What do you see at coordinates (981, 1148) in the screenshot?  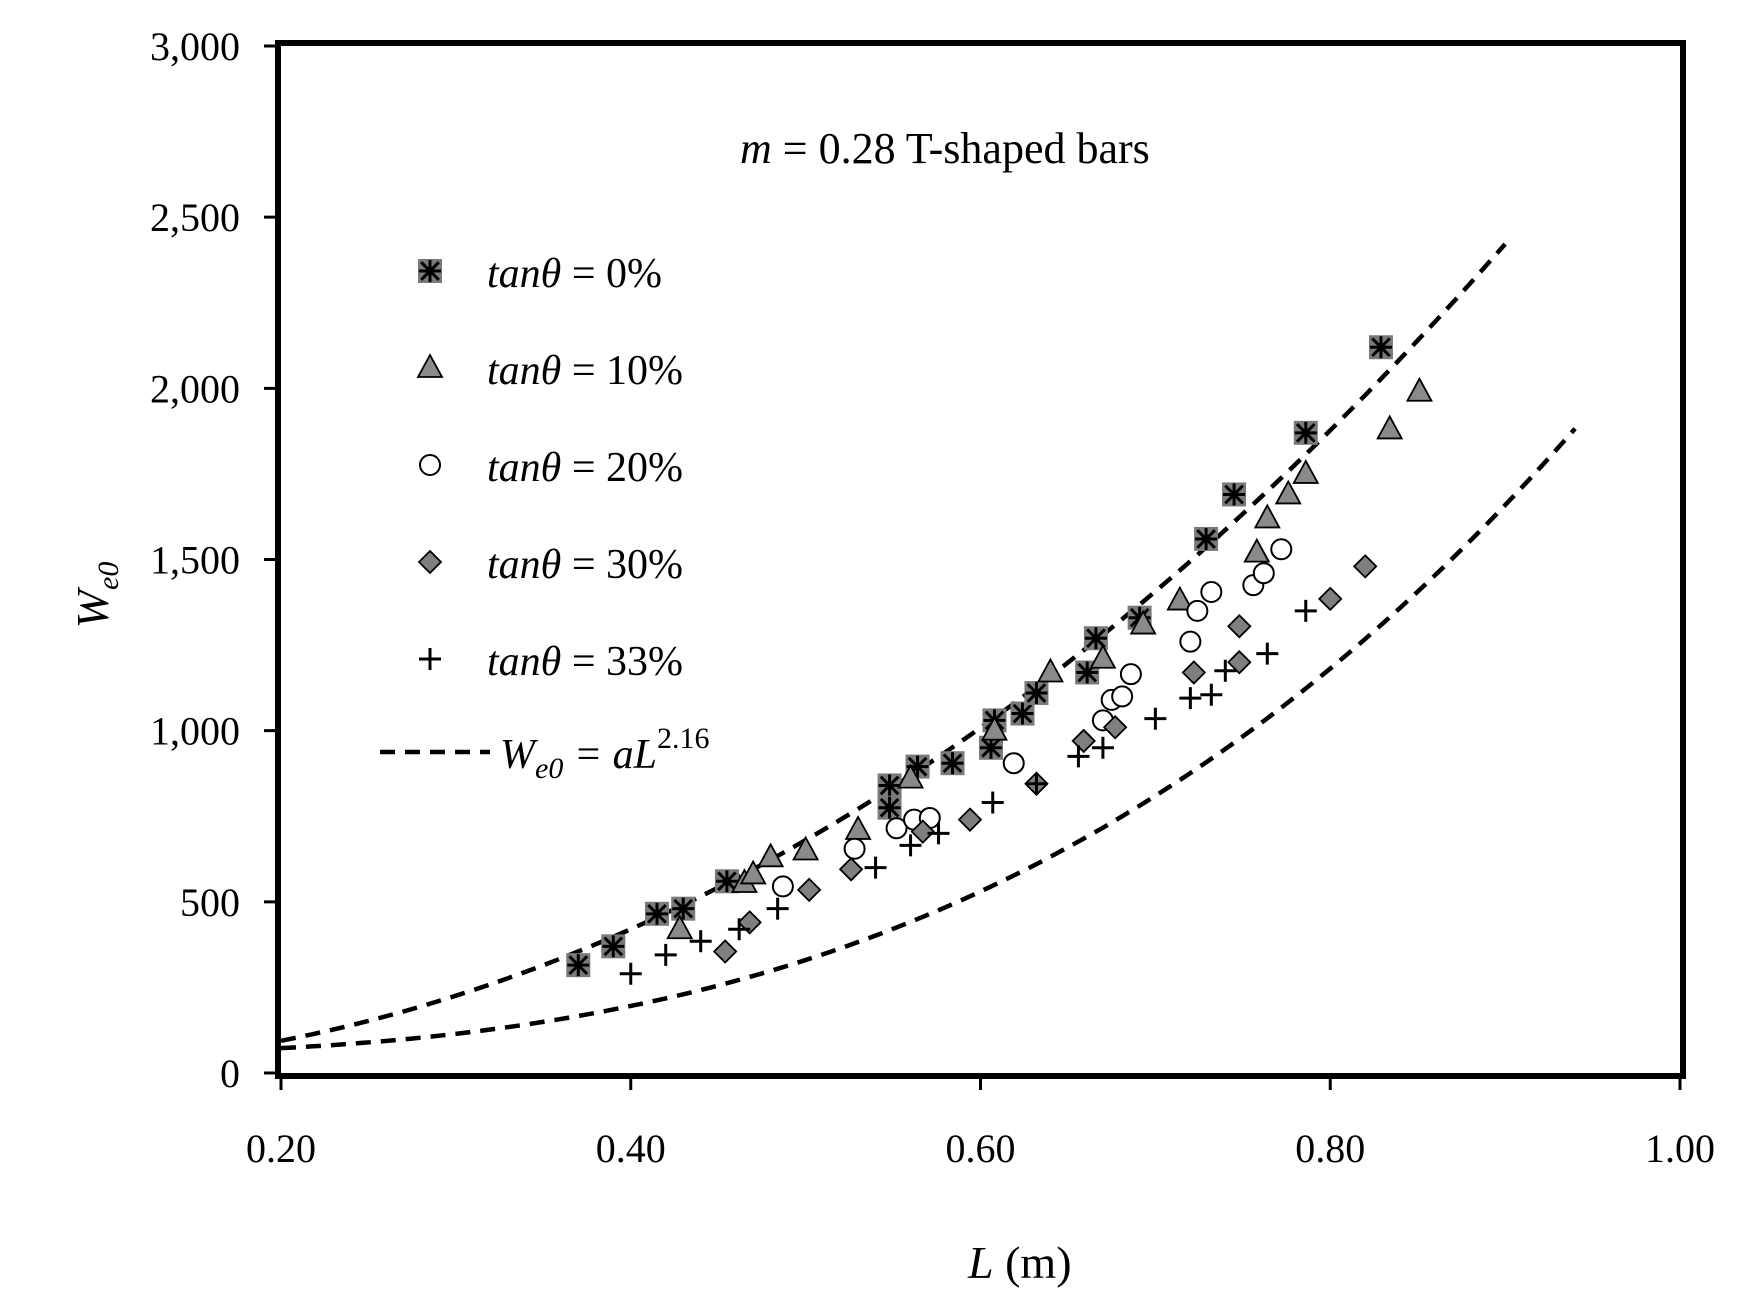 I see `x-tick-label: 0.60` at bounding box center [981, 1148].